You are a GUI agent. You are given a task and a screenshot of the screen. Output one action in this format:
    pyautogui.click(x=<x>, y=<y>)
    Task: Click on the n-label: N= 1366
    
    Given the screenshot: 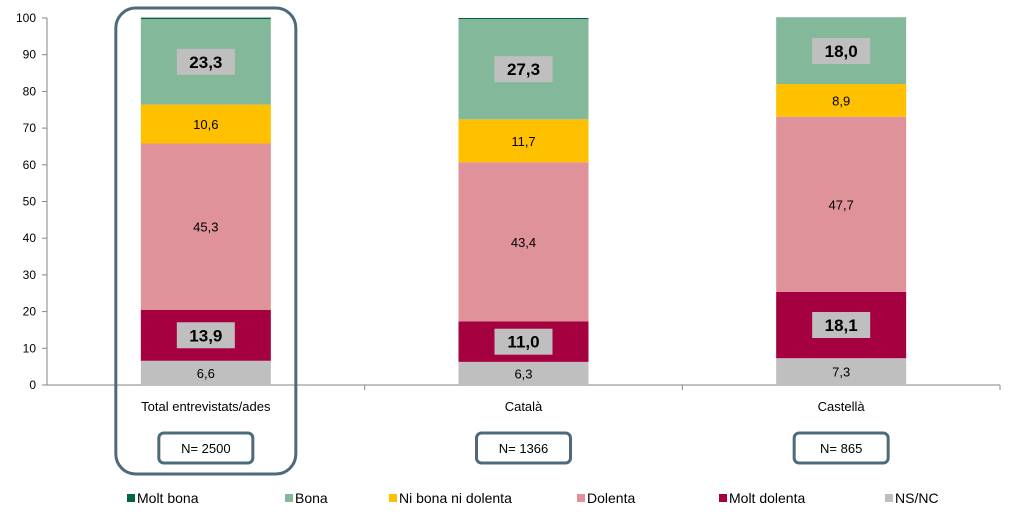 What is the action you would take?
    pyautogui.click(x=524, y=448)
    